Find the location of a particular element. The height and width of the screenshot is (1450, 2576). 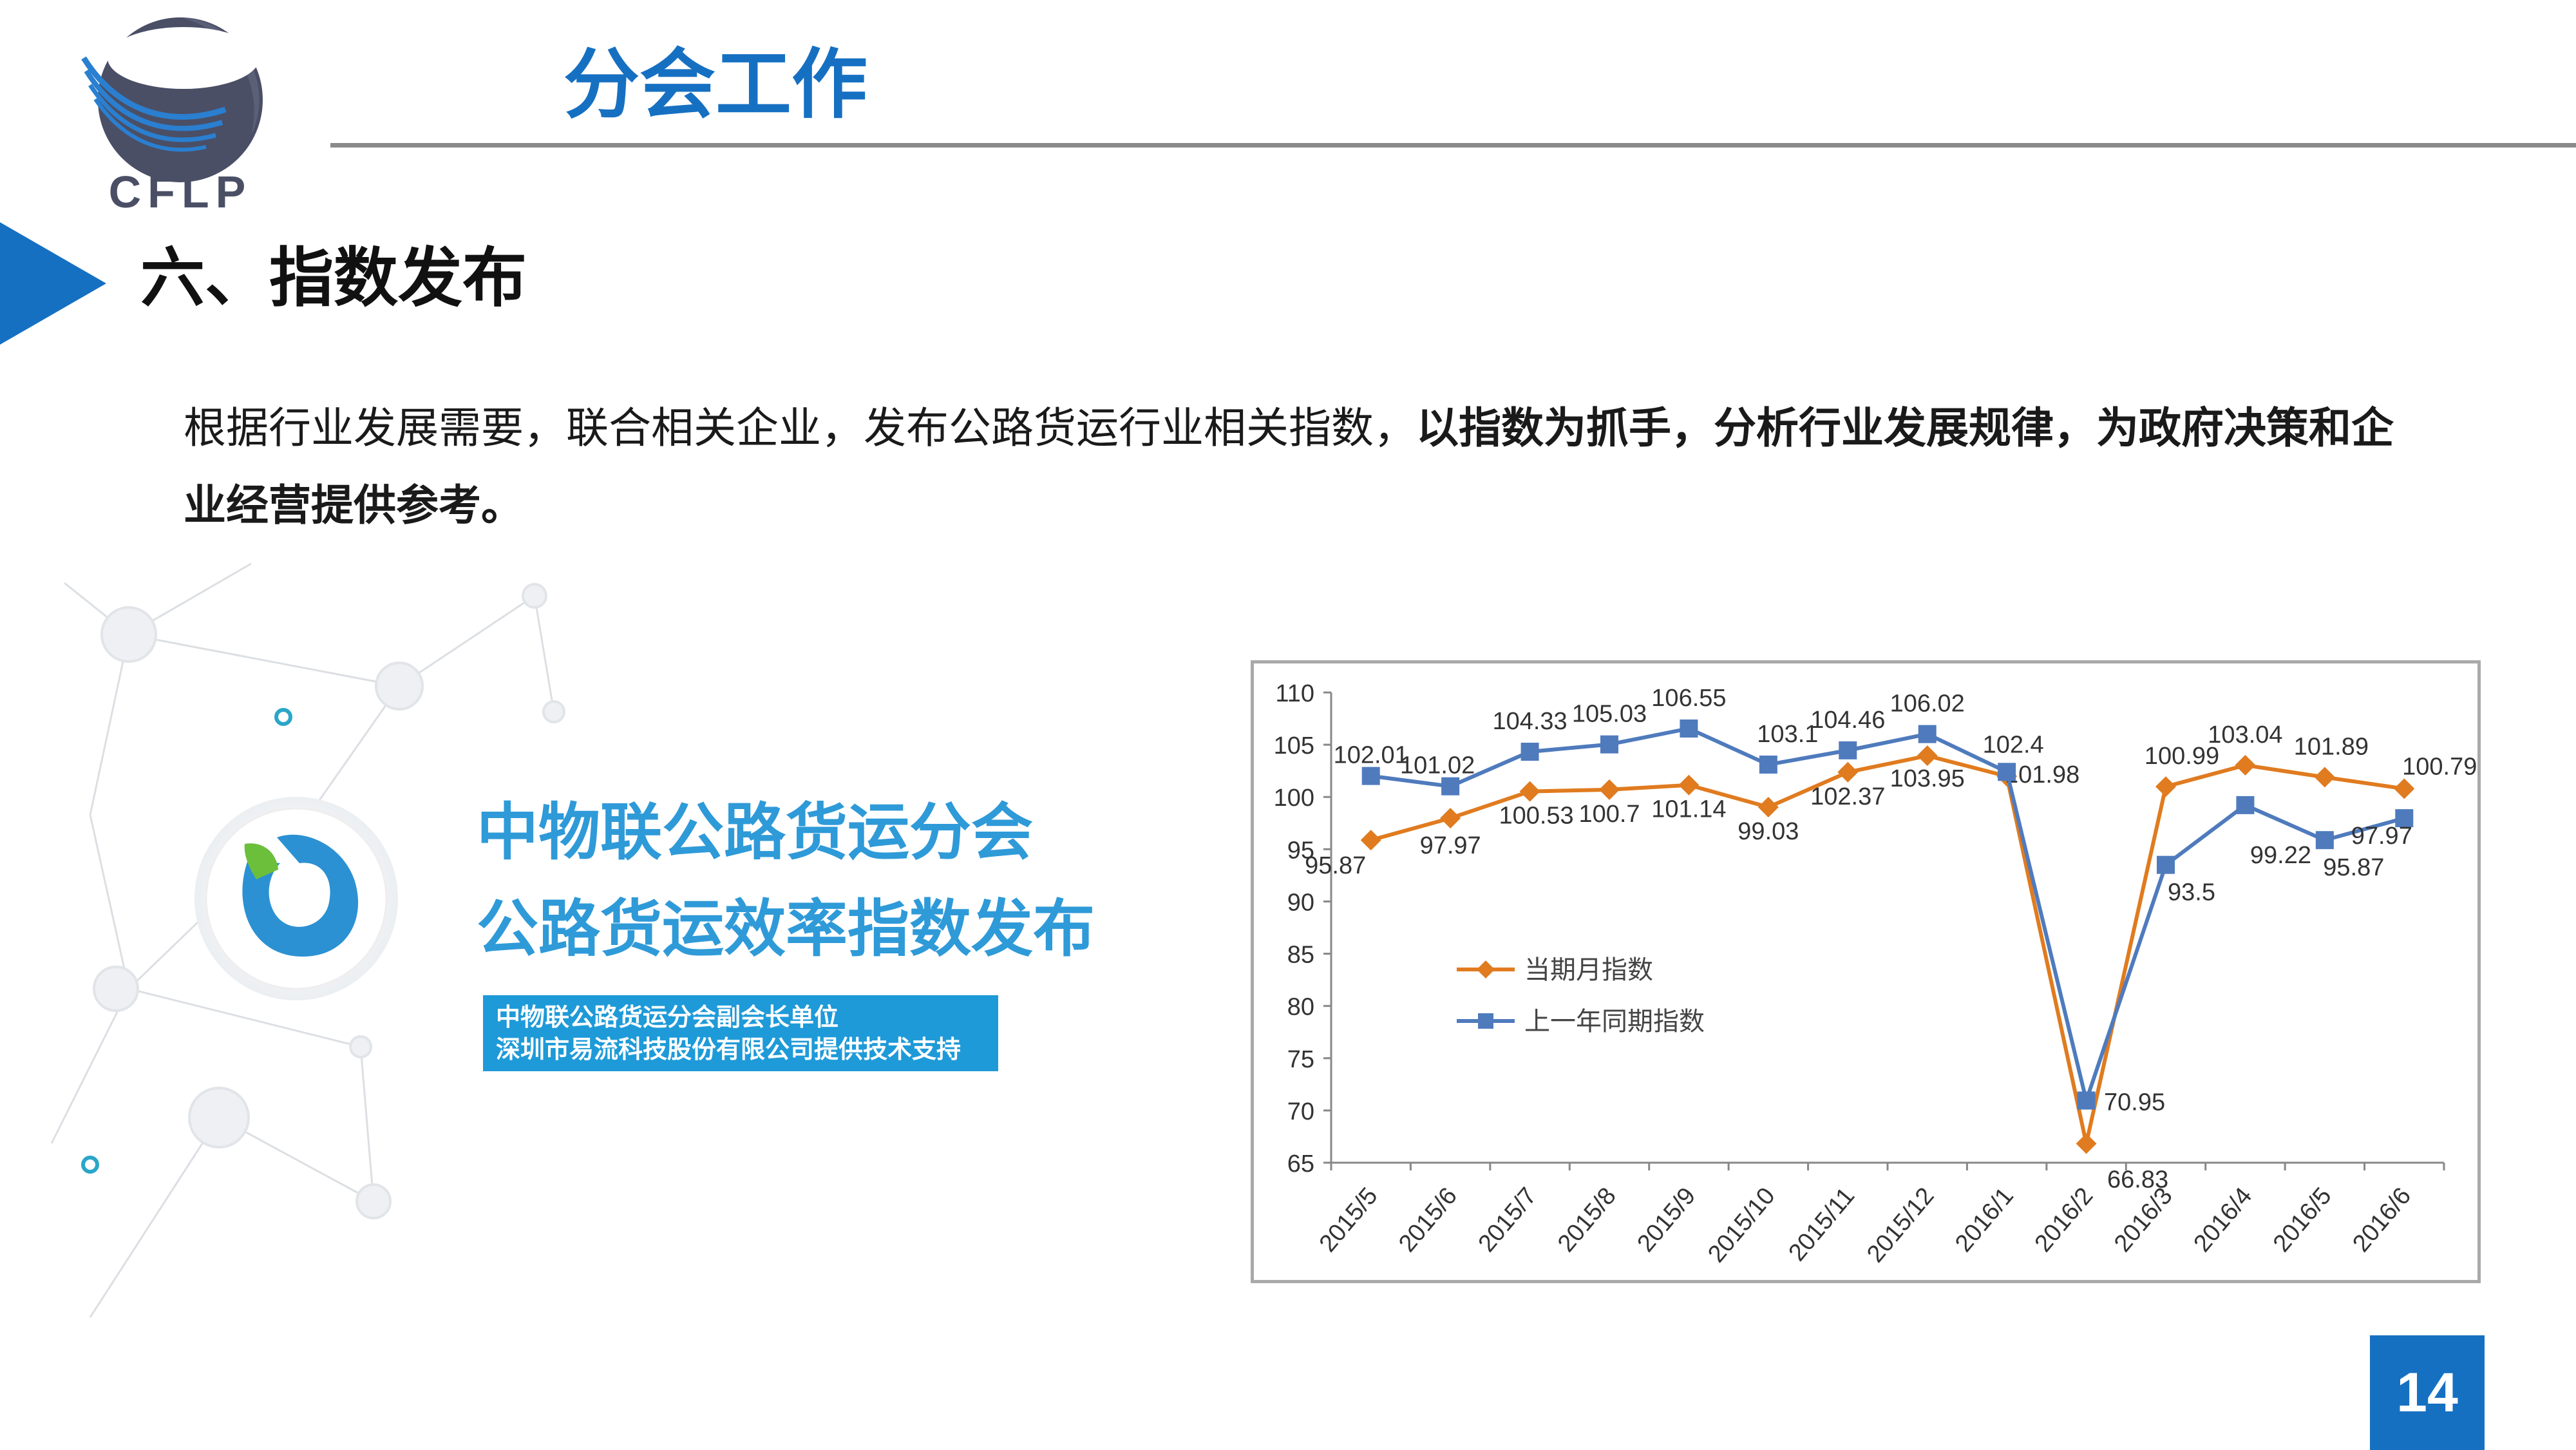

x-tick-label: 2016/4 is located at coordinates (2222, 1220).